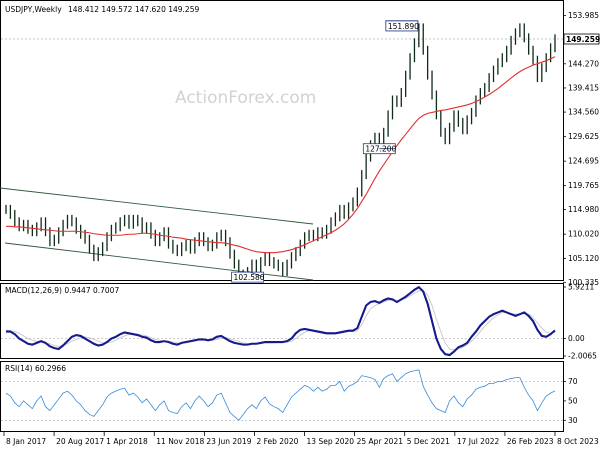 The height and width of the screenshot is (454, 600). I want to click on x-axis-tick-label: 1 Apr 2018, so click(127, 441).